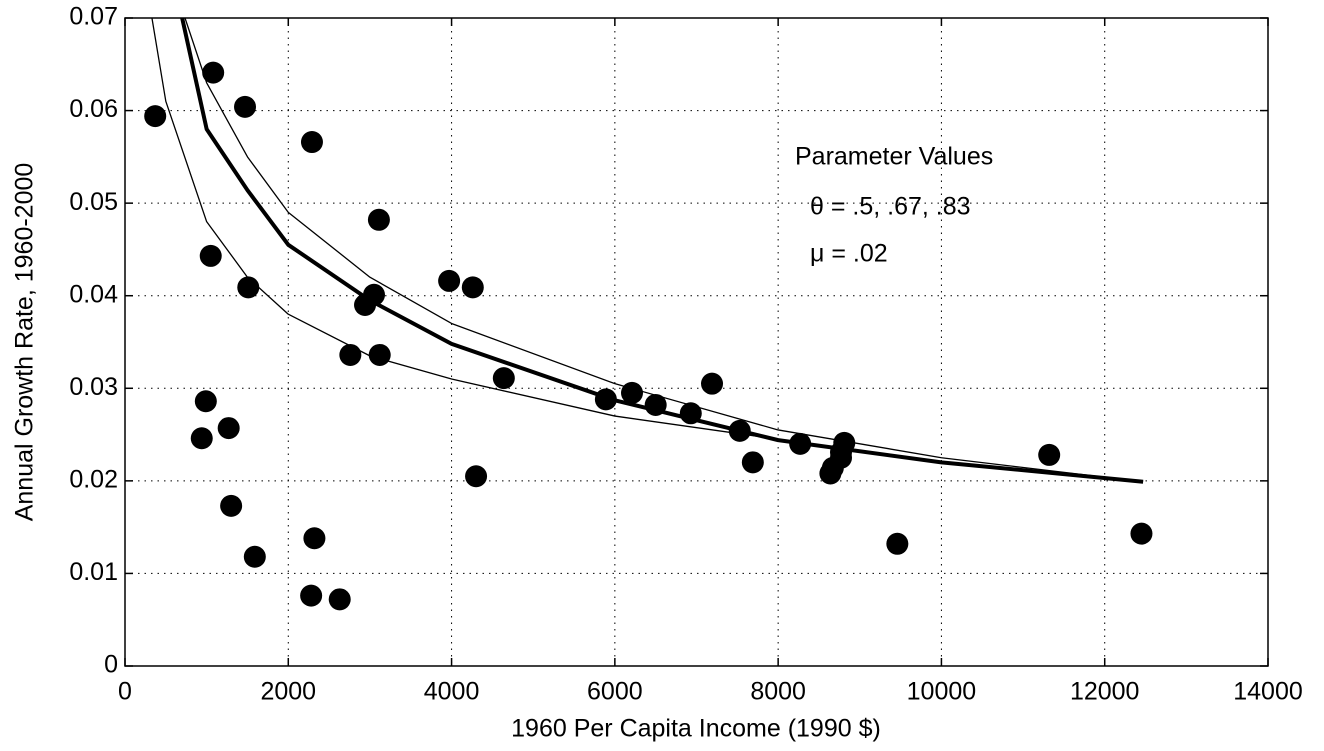  I want to click on x-tick-label: 2000, so click(288, 692).